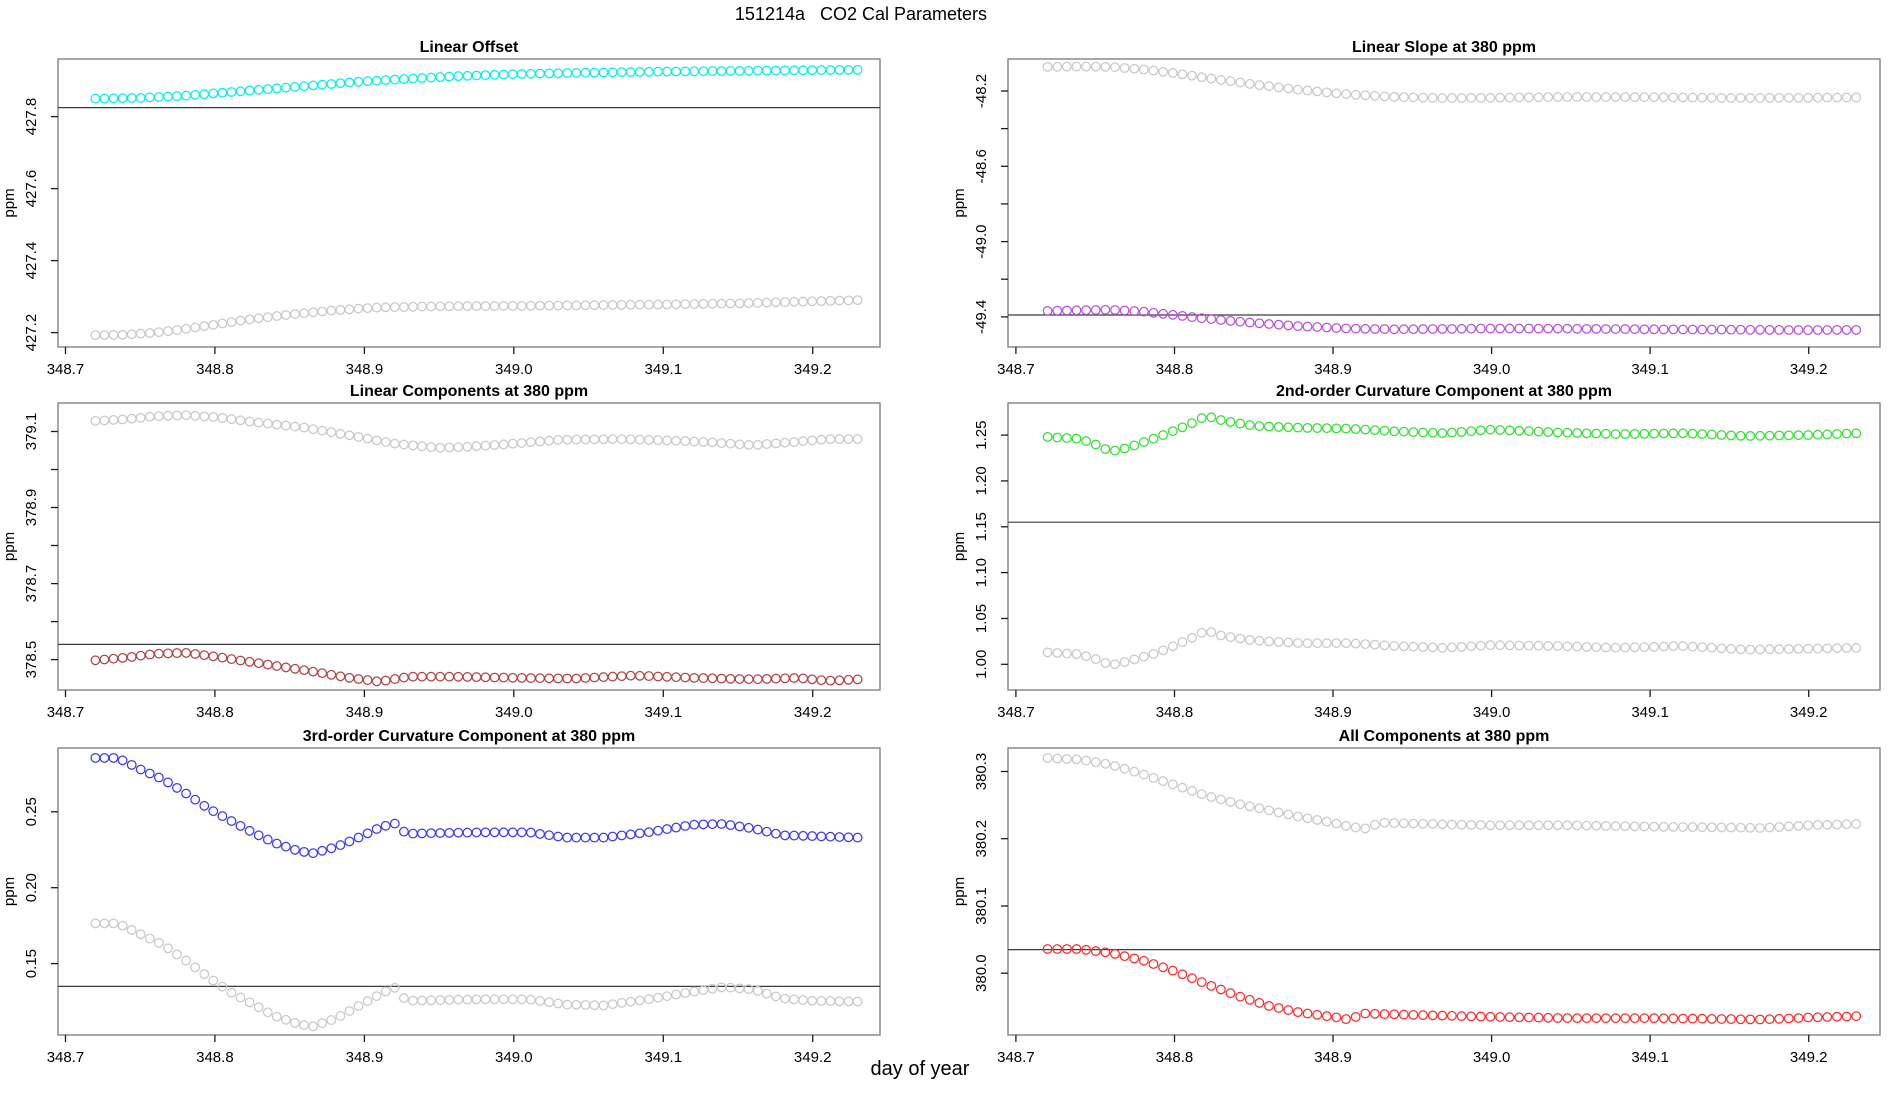  What do you see at coordinates (31, 963) in the screenshot?
I see `svg-text: 0.15` at bounding box center [31, 963].